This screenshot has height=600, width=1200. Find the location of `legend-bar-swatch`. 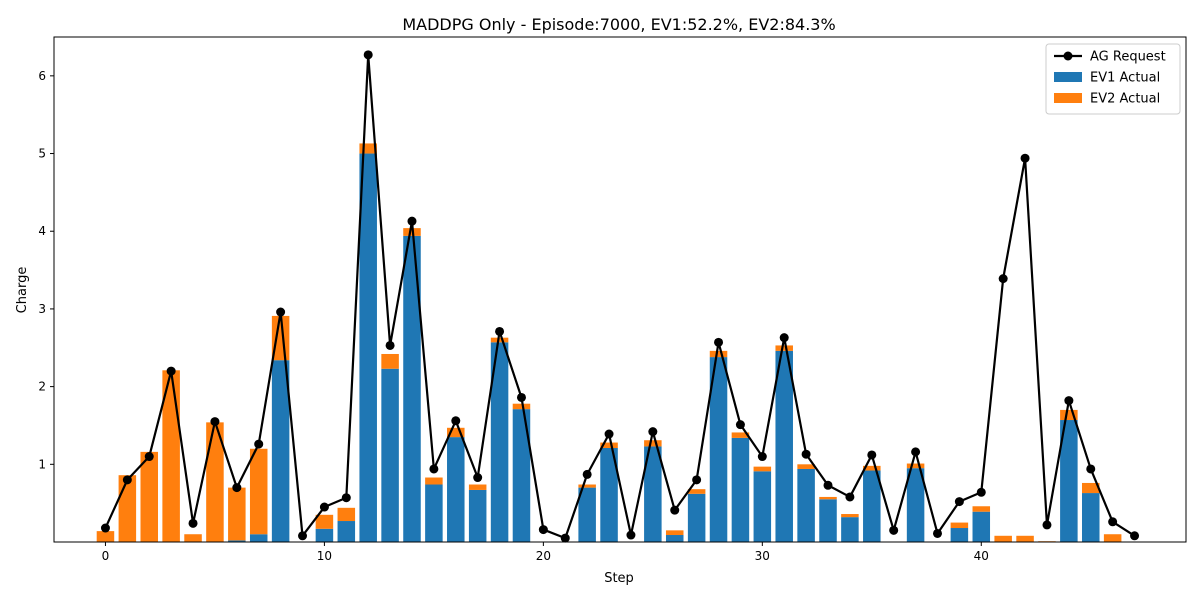

legend-bar-swatch is located at coordinates (1068, 77).